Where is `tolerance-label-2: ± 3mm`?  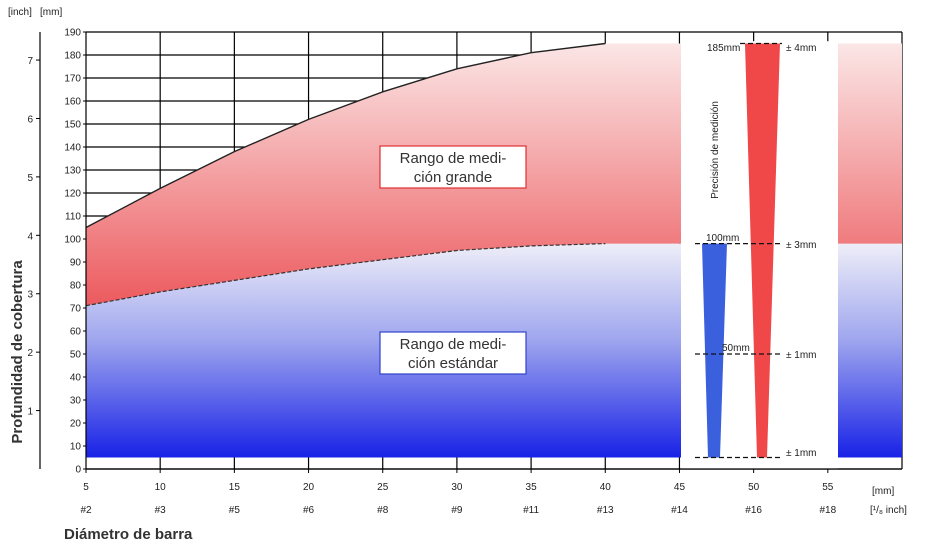
tolerance-label-2: ± 3mm is located at coordinates (801, 245).